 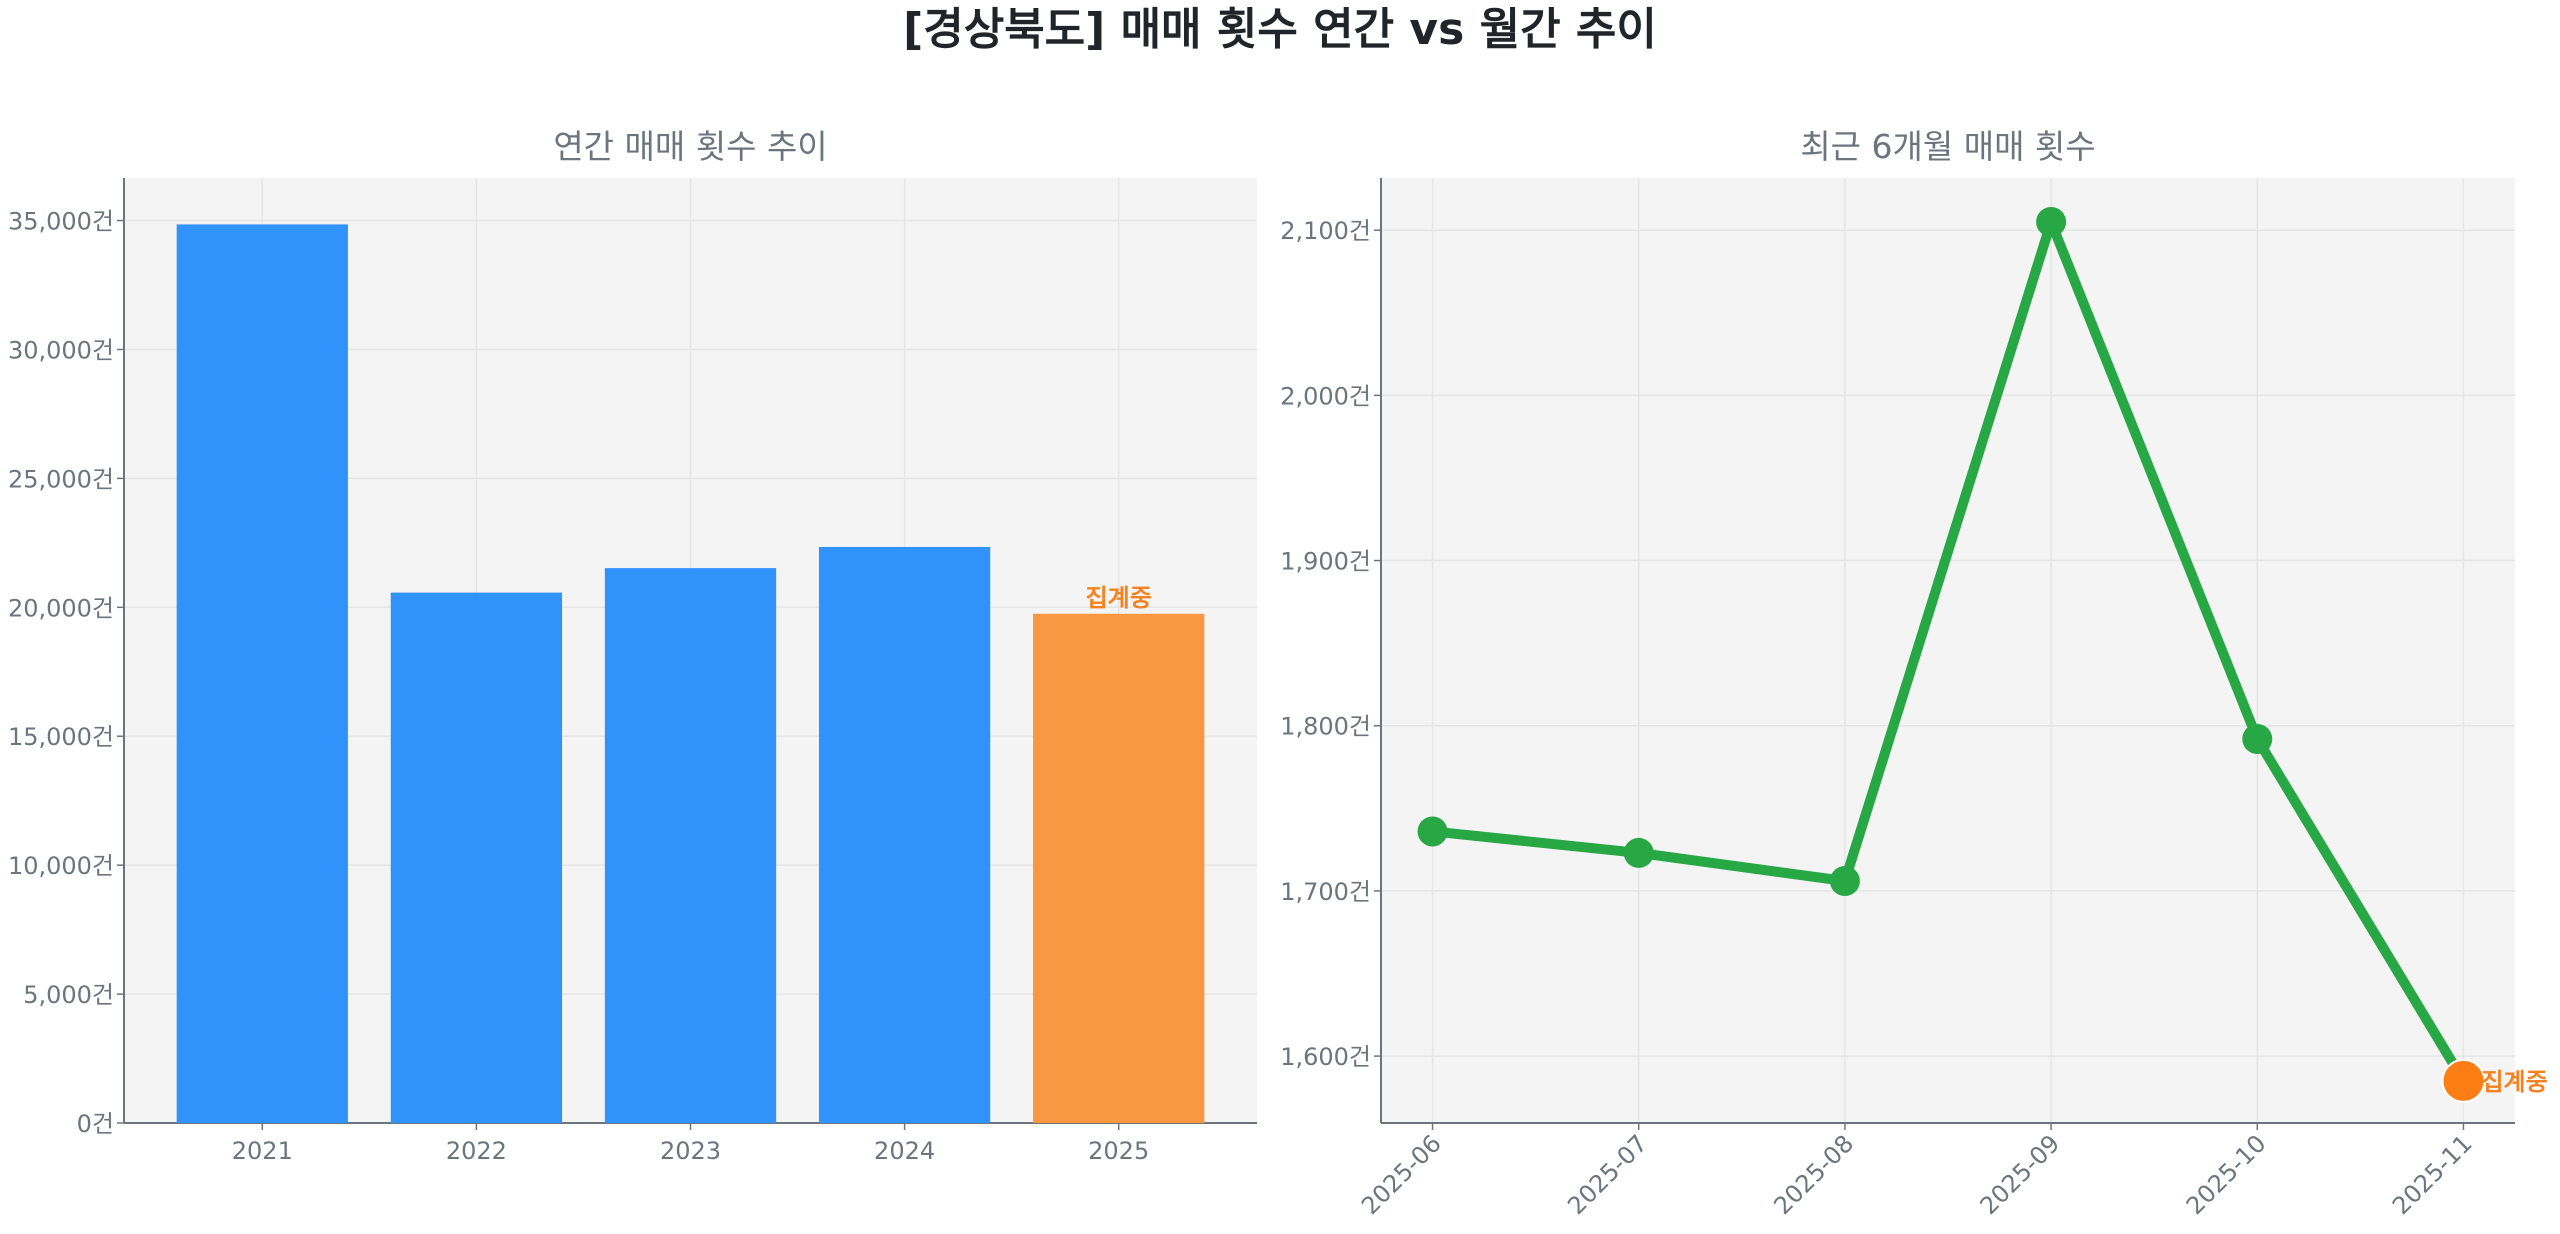 I want to click on x-tick-label: 2025-09, so click(x=2020, y=1174).